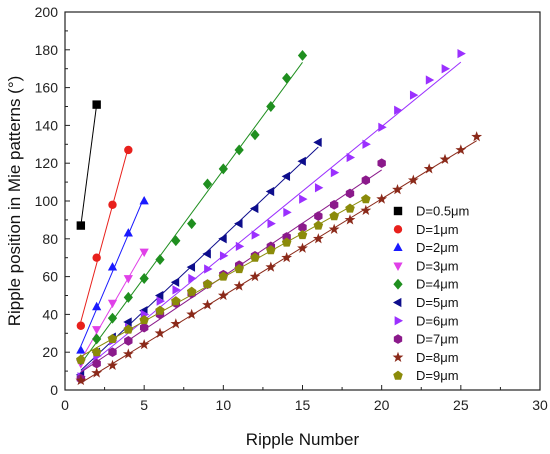 This screenshot has height=454, width=550. What do you see at coordinates (437, 265) in the screenshot?
I see `legend-label: D=3μm` at bounding box center [437, 265].